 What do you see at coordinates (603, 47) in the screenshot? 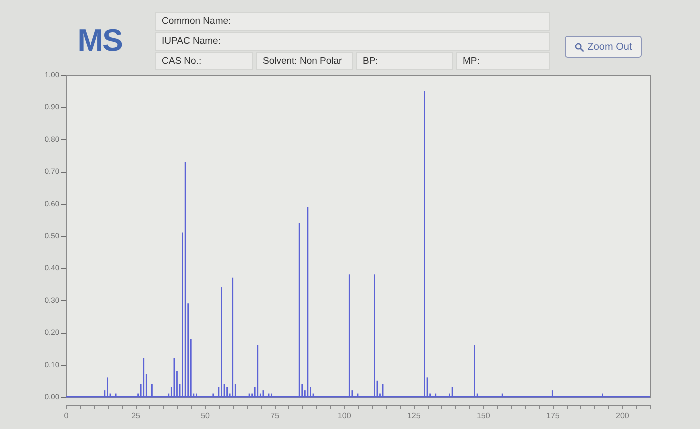
I see `zoom-out-button: Zoom Out` at bounding box center [603, 47].